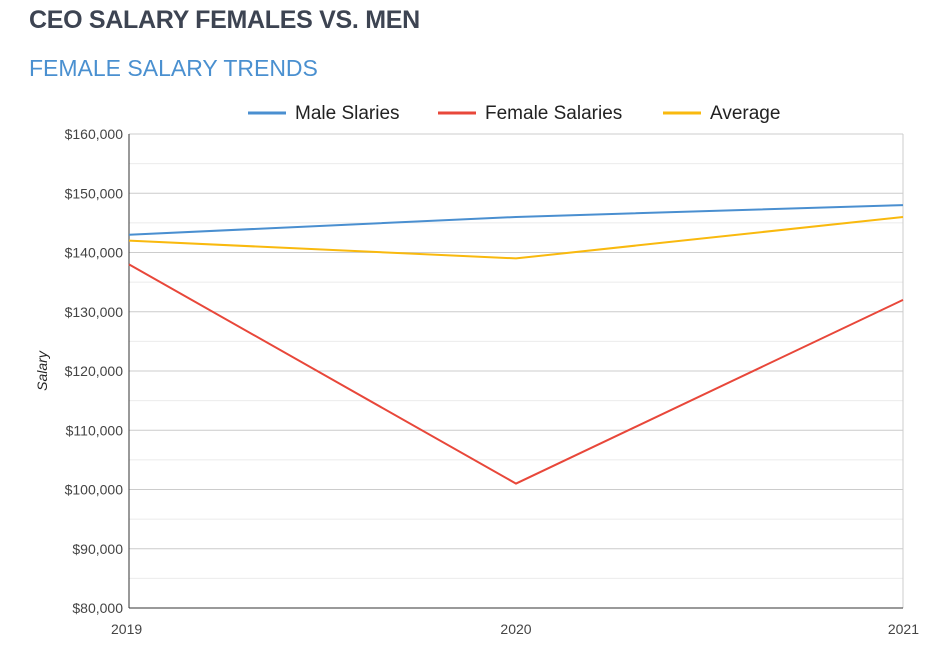 The image size is (950, 662). What do you see at coordinates (745, 113) in the screenshot?
I see `legend-label: Average` at bounding box center [745, 113].